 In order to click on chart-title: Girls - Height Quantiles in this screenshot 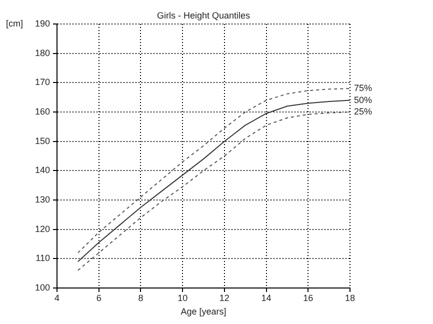, I will do `click(203, 15)`.